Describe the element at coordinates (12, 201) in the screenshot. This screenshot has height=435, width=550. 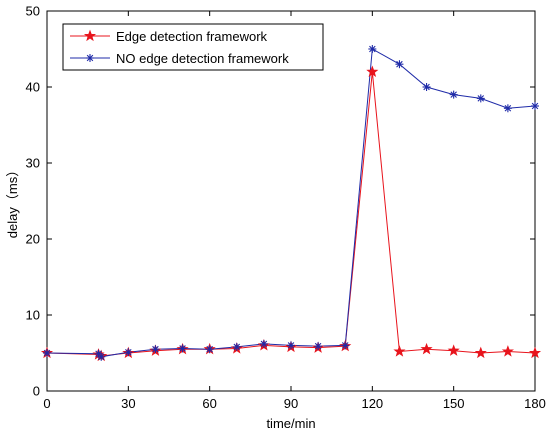
I see `y-axis-label: delay（ms）` at that location.